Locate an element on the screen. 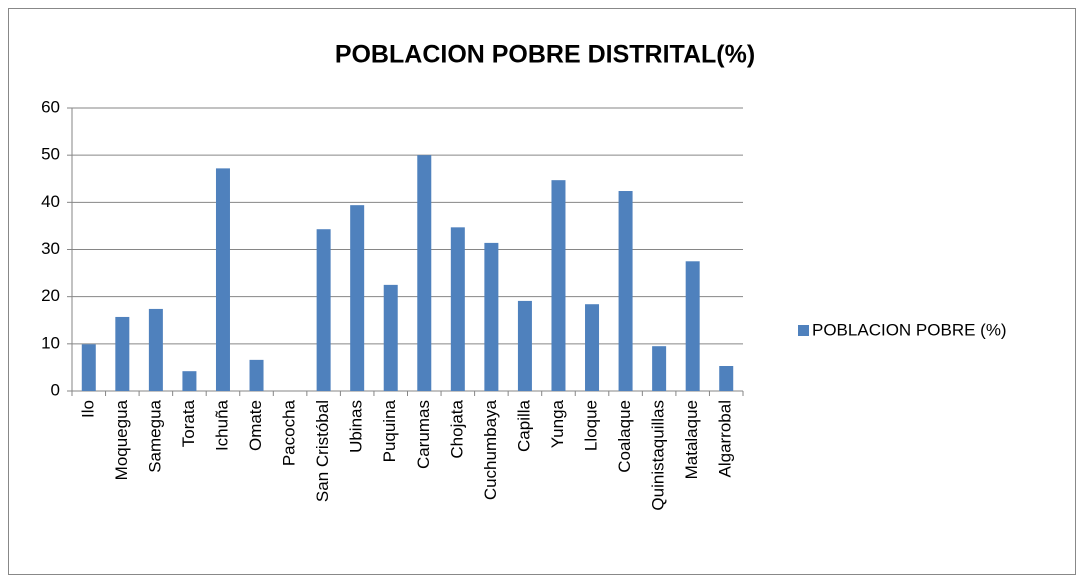 The width and height of the screenshot is (1082, 580). x-tick-label: Lloque is located at coordinates (591, 425).